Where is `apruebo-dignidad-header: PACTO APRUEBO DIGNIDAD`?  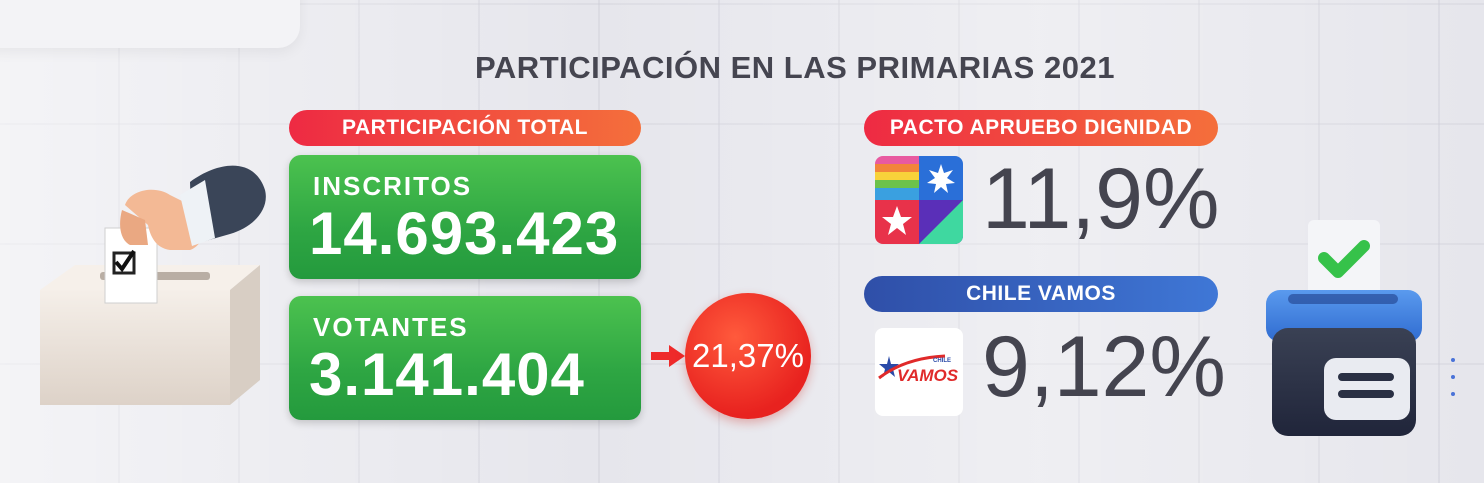 apruebo-dignidad-header: PACTO APRUEBO DIGNIDAD is located at coordinates (1041, 128).